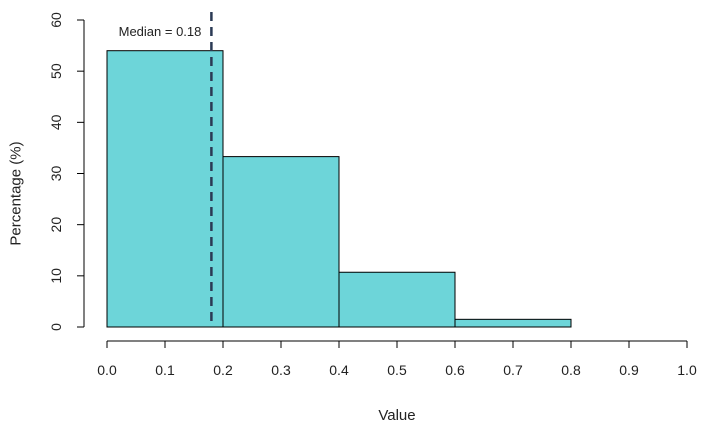 The width and height of the screenshot is (717, 437). I want to click on median-group: Median = 0.18, so click(166, 169).